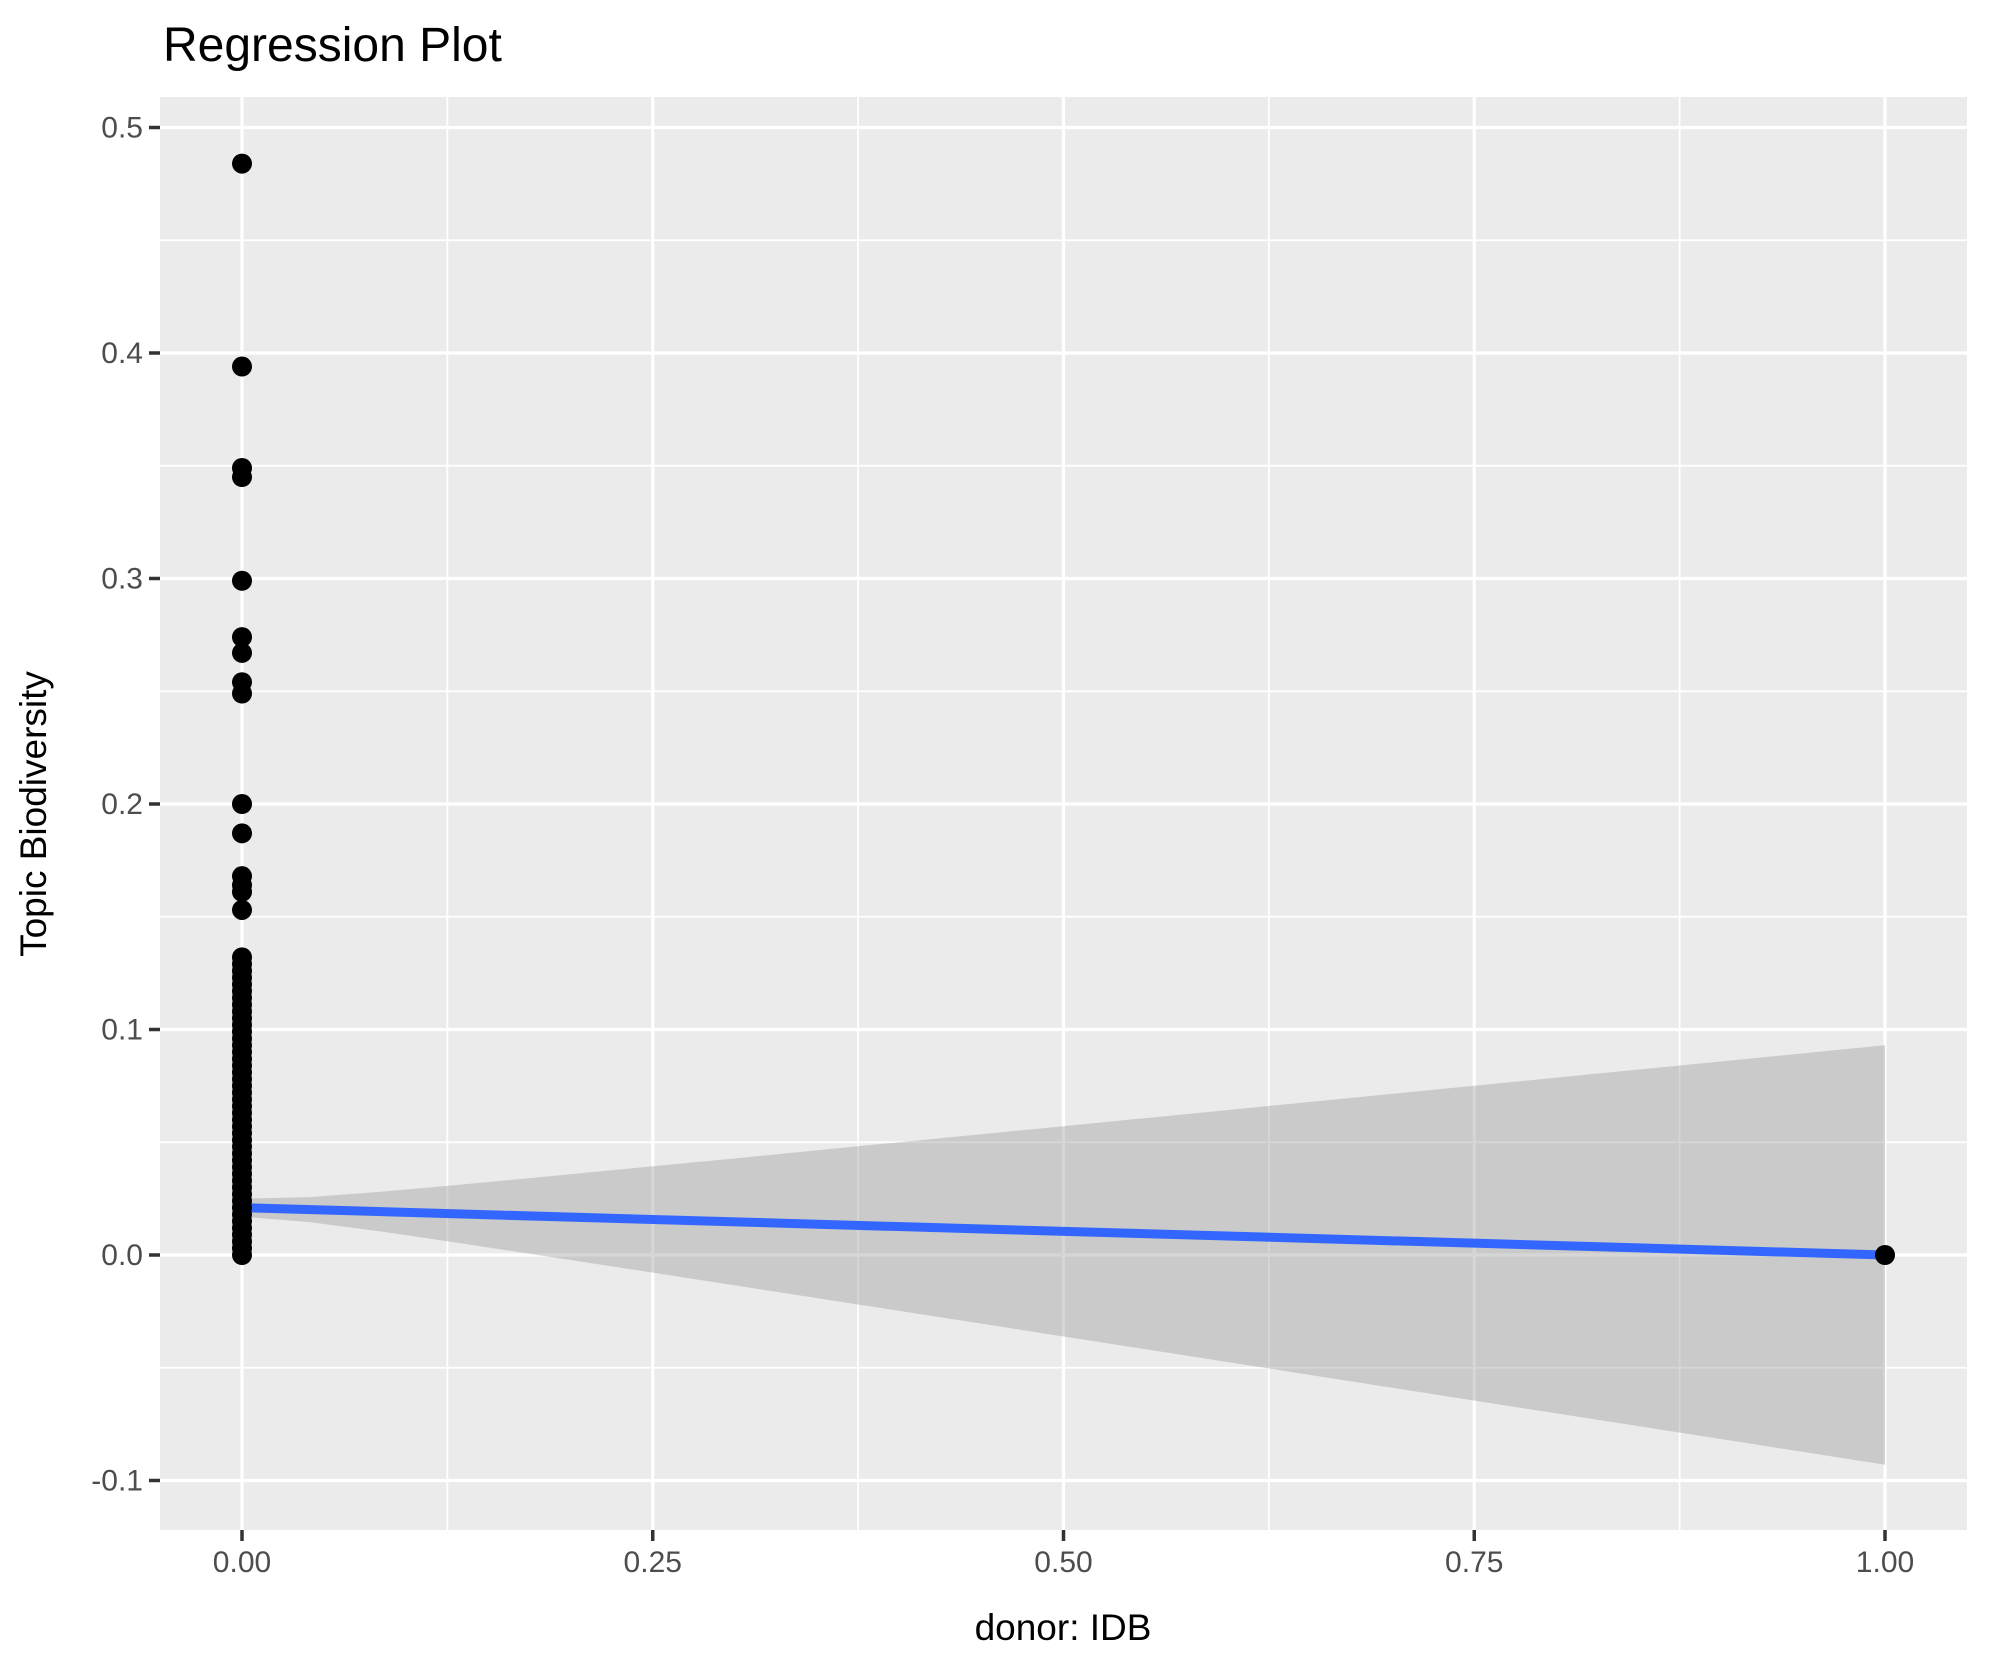  I want to click on y-tick-label: 0.4, so click(122, 353).